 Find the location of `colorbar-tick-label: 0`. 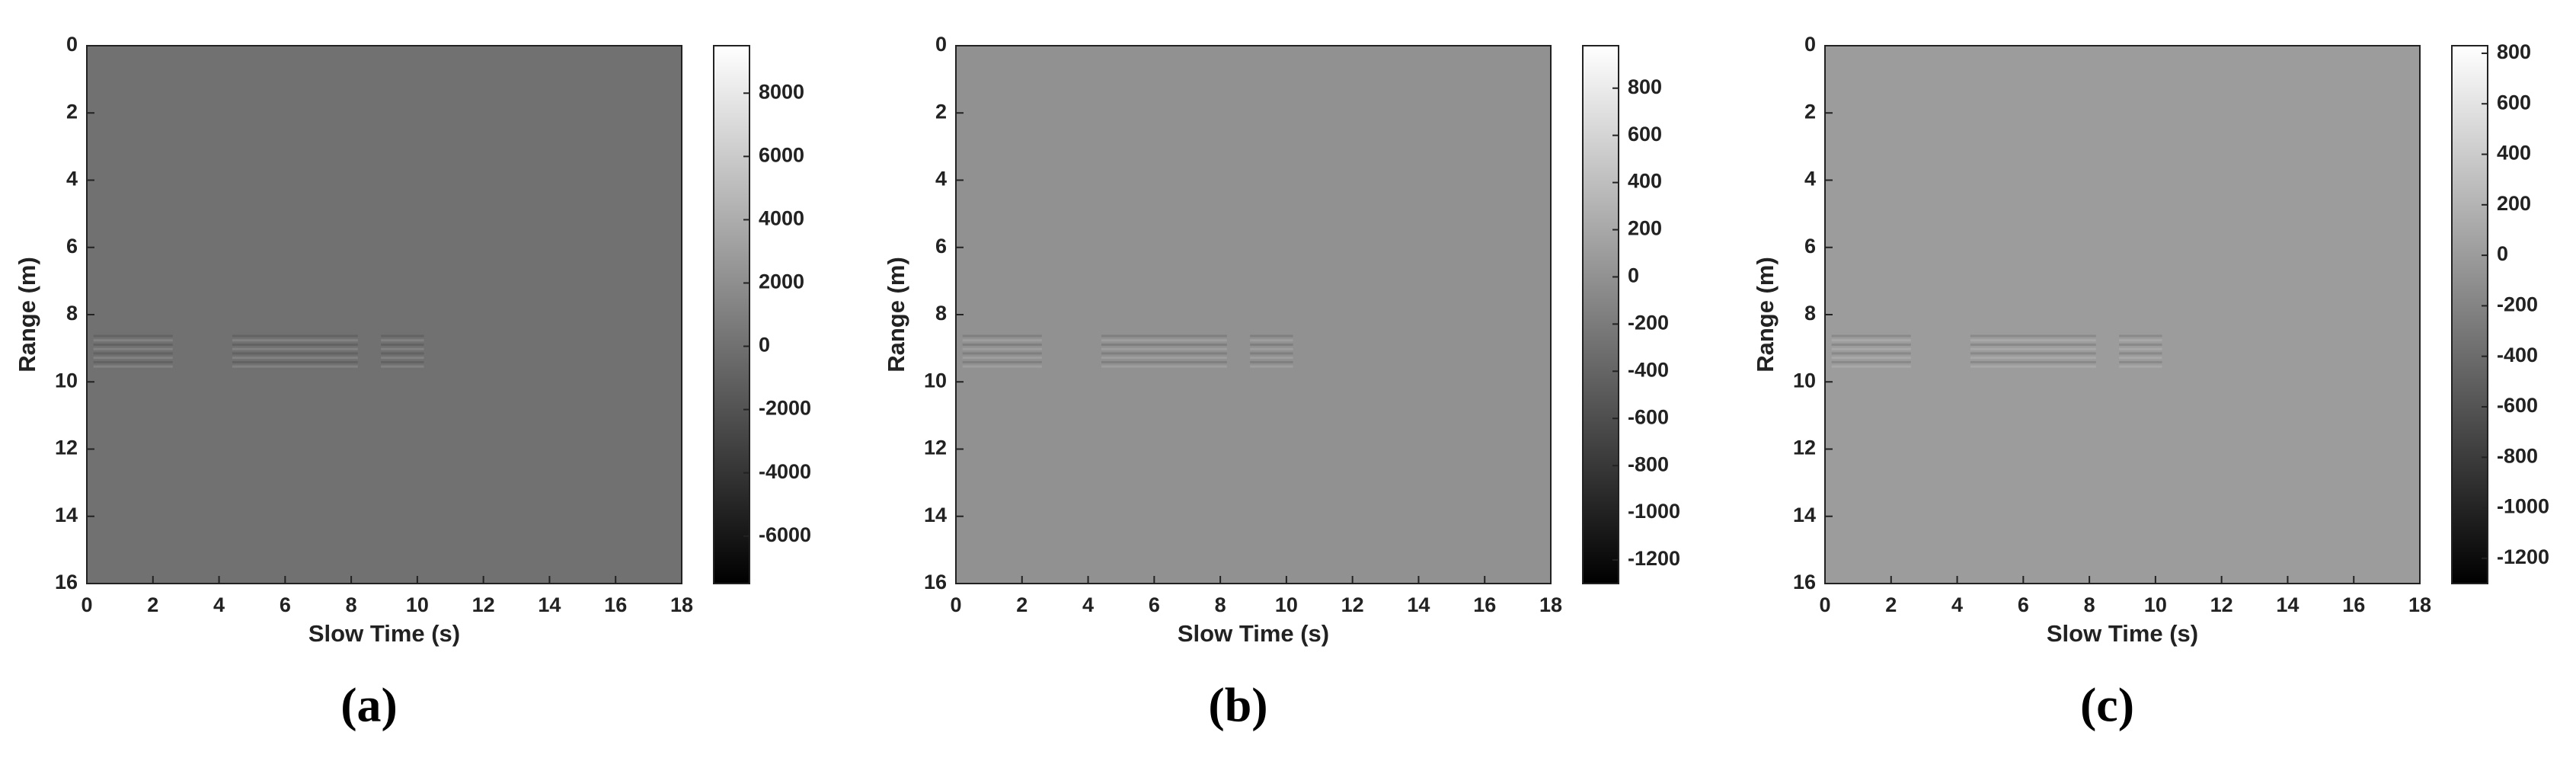

colorbar-tick-label: 0 is located at coordinates (1634, 275).